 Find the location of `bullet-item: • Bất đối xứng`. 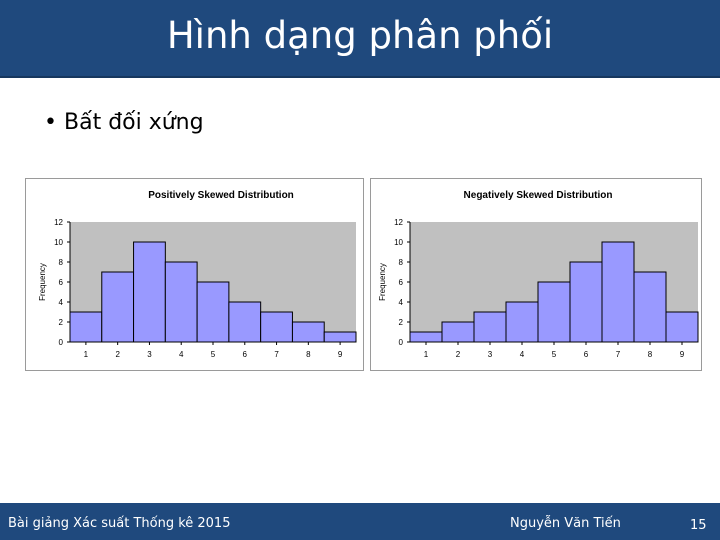

bullet-item: • Bất đối xứng is located at coordinates (124, 122).